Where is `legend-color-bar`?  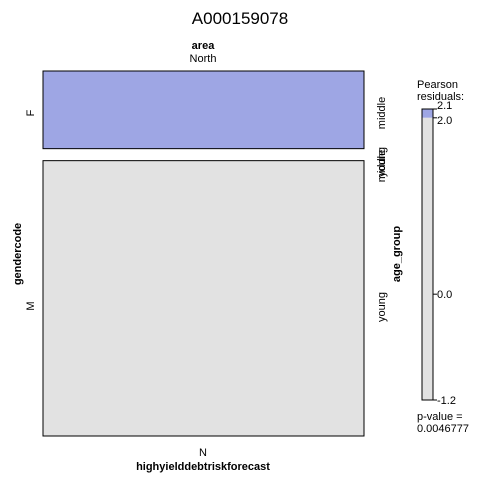
legend-color-bar is located at coordinates (427, 254).